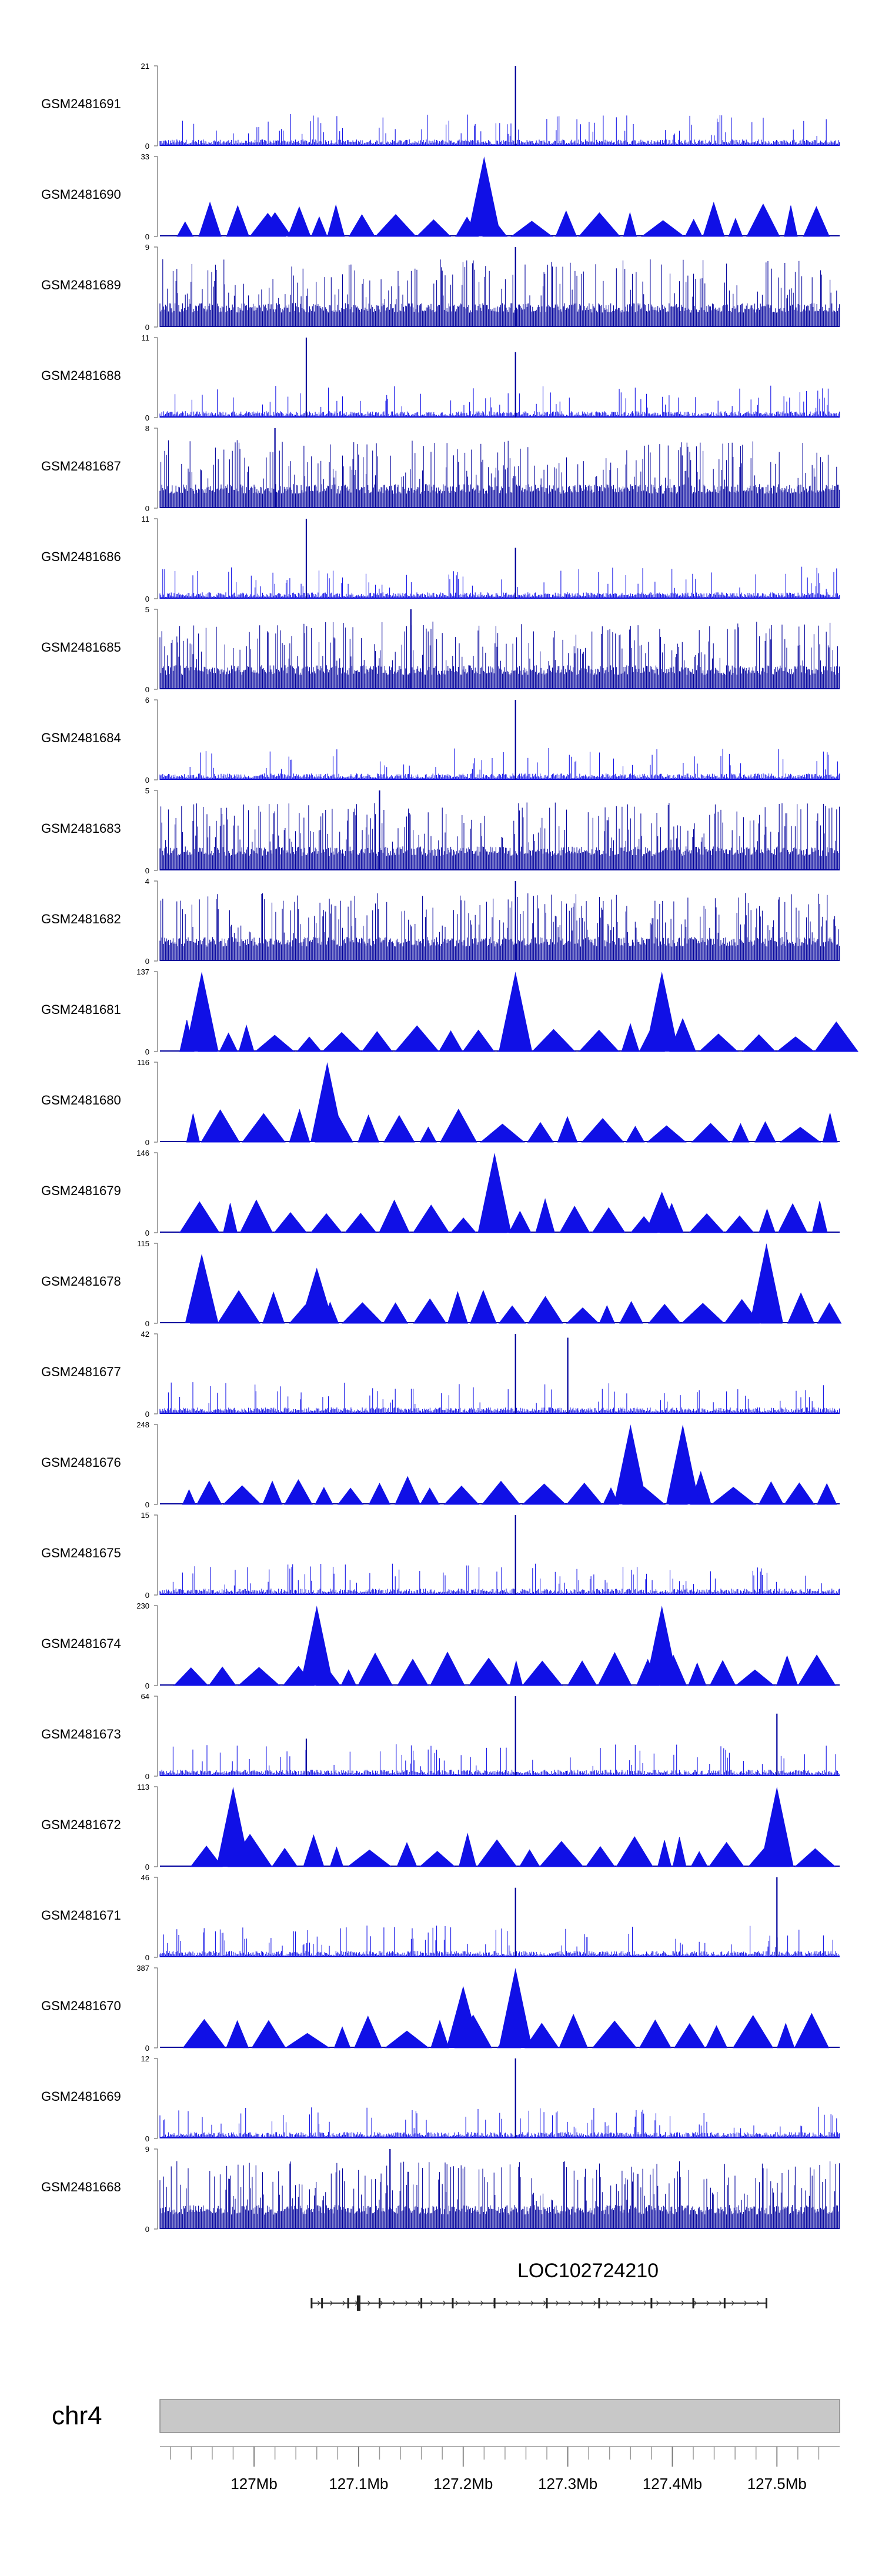 This screenshot has height=2576, width=882. What do you see at coordinates (81, 466) in the screenshot?
I see `track-label: GSM2481687` at bounding box center [81, 466].